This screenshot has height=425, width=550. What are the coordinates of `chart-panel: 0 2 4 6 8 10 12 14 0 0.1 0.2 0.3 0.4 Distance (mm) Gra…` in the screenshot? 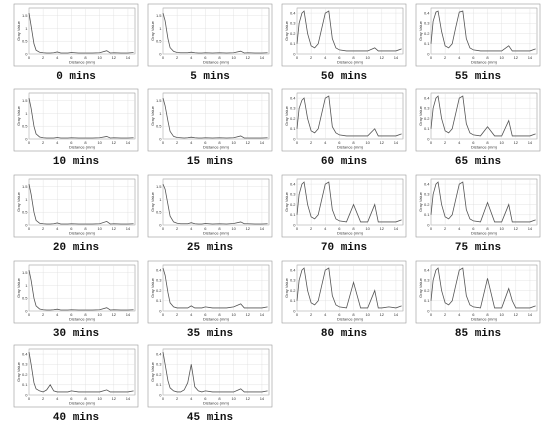 It's located at (478, 43).